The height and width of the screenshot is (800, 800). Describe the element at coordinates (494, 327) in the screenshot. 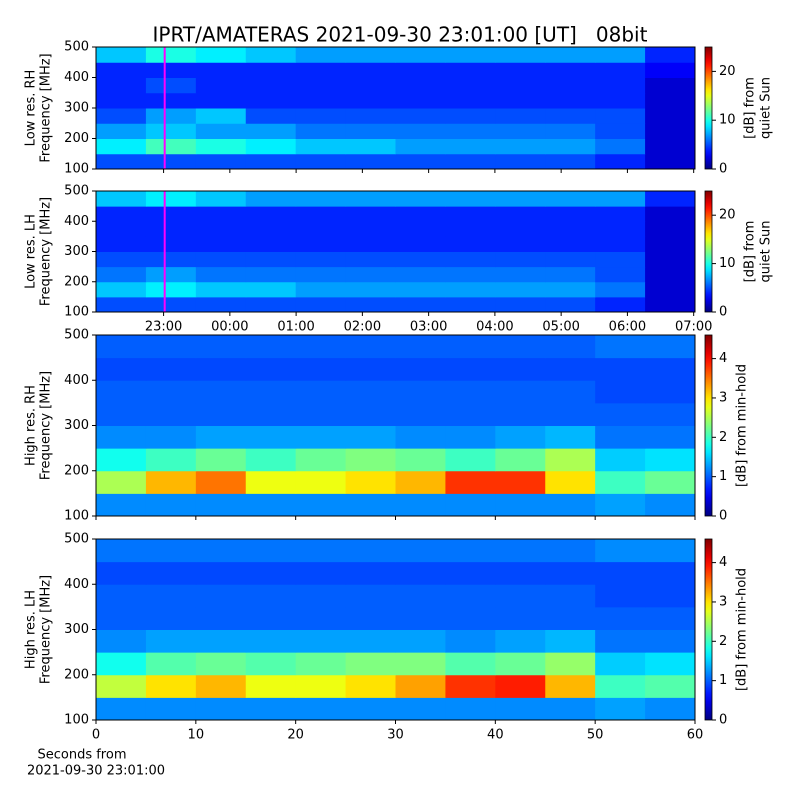

I see `x-tick-label: 04:00` at that location.